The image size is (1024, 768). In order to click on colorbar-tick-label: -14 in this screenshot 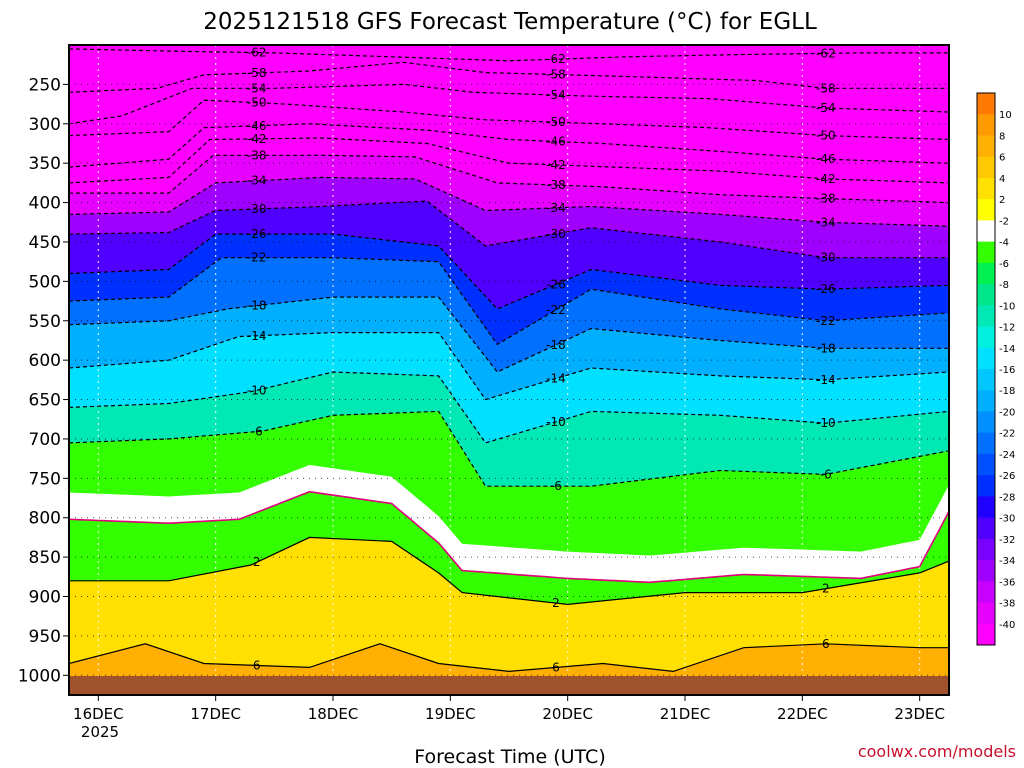, I will do `click(1007, 349)`.